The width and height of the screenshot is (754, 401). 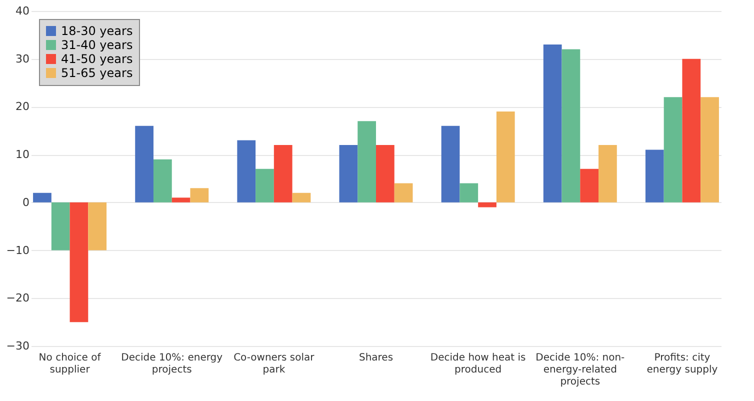 What do you see at coordinates (97, 31) in the screenshot?
I see `legend-label: 18-30 years` at bounding box center [97, 31].